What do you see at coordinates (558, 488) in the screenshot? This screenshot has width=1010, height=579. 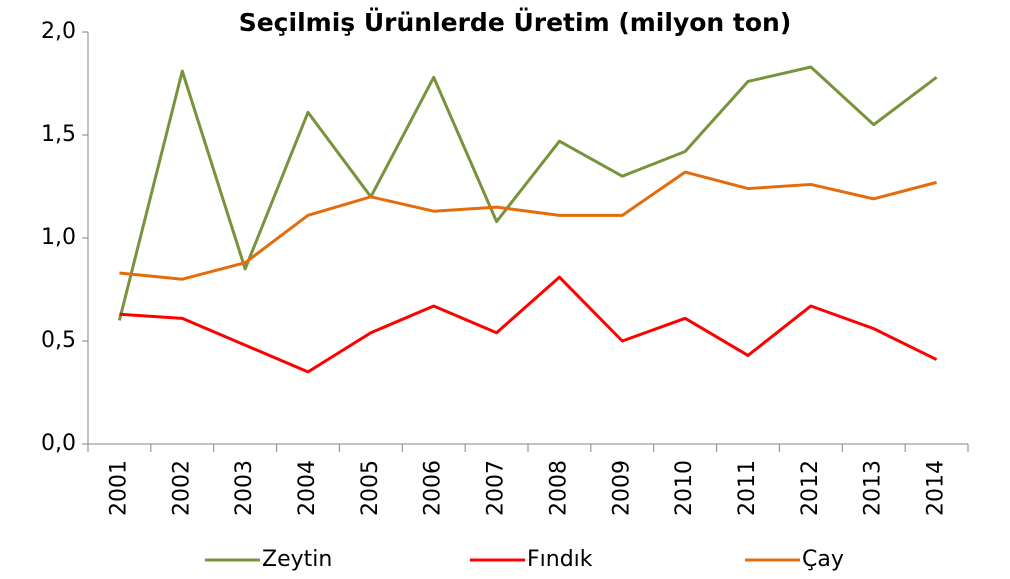 I see `x-tick-label: 2008` at bounding box center [558, 488].